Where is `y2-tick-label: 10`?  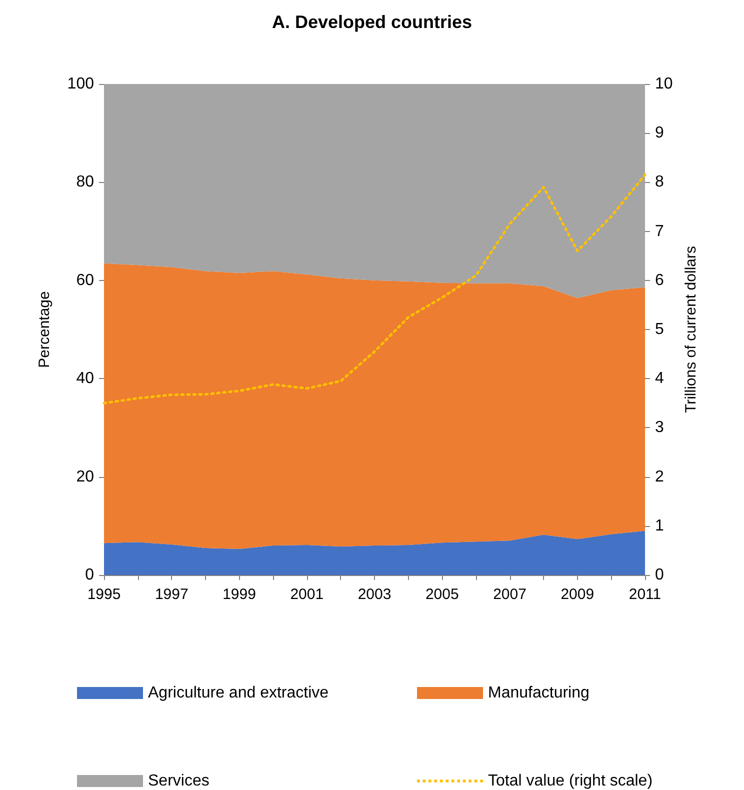
y2-tick-label: 10 is located at coordinates (664, 84).